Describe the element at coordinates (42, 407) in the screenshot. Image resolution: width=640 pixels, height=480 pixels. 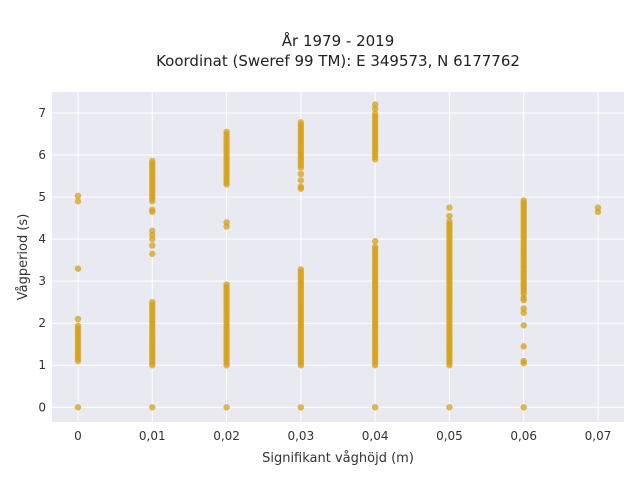
I see `y-tick-label: 0` at that location.